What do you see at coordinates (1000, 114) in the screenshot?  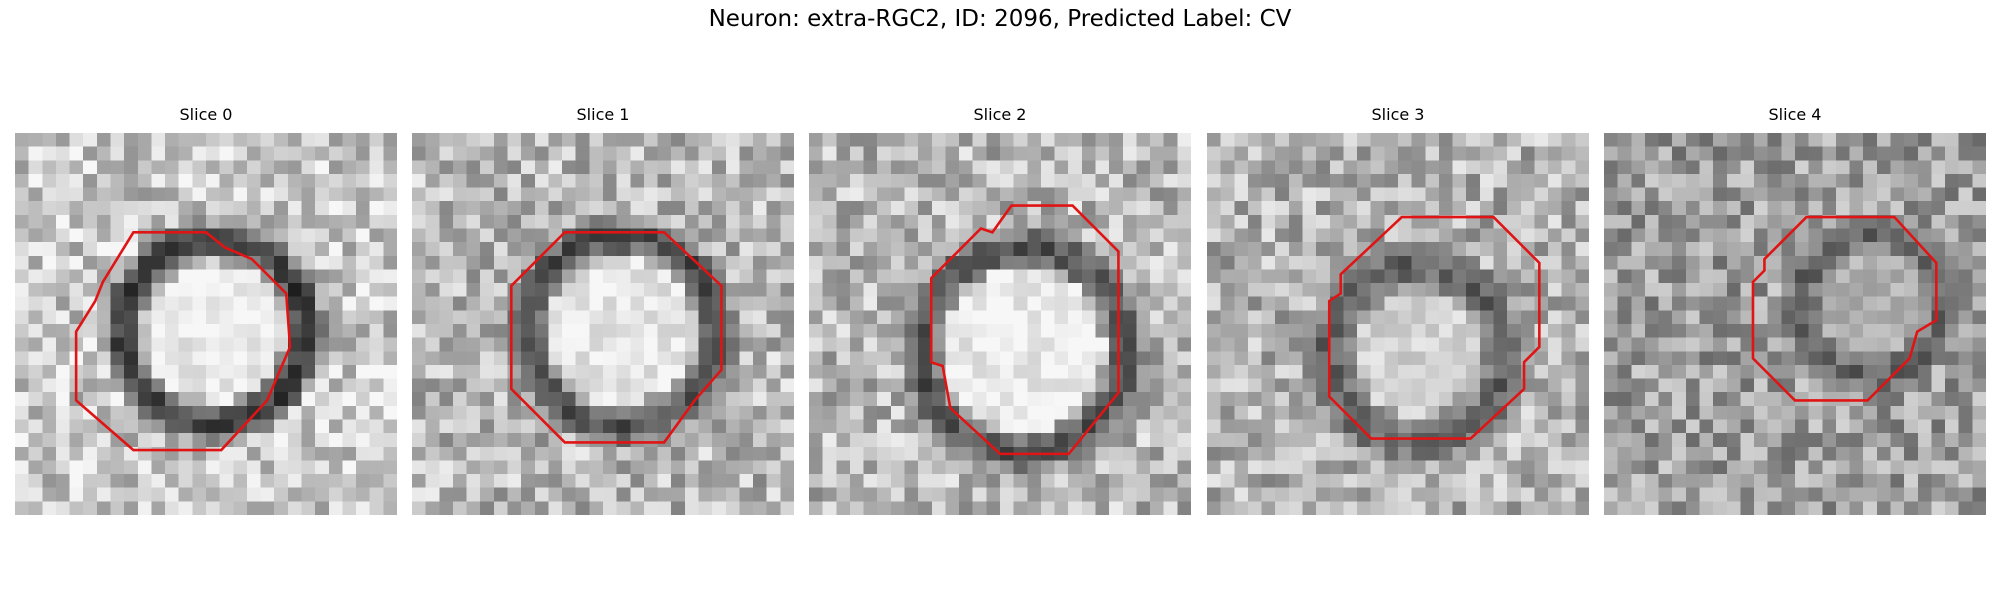 I see `slice-title-2: Slice 2` at bounding box center [1000, 114].